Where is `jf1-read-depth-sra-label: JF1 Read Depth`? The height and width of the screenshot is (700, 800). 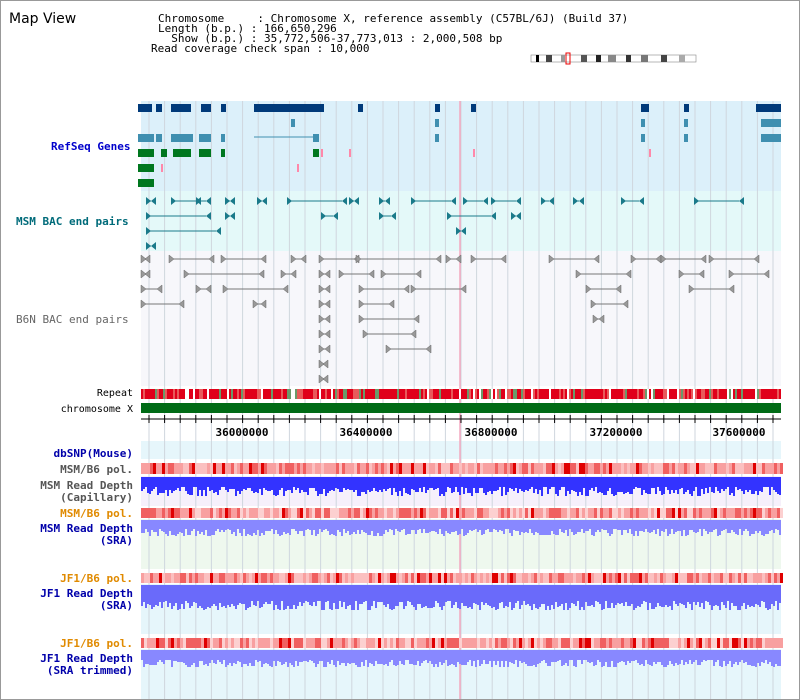 jf1-read-depth-sra-label: JF1 Read Depth is located at coordinates (86, 593).